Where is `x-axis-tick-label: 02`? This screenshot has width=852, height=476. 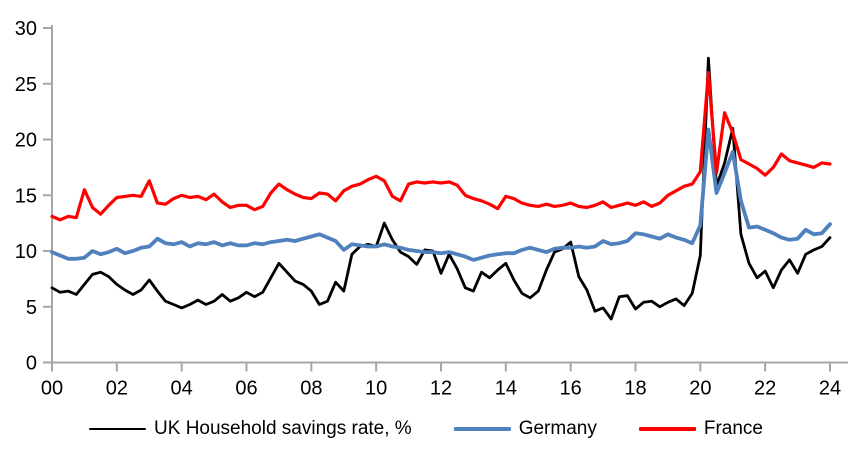
x-axis-tick-label: 02 is located at coordinates (117, 389).